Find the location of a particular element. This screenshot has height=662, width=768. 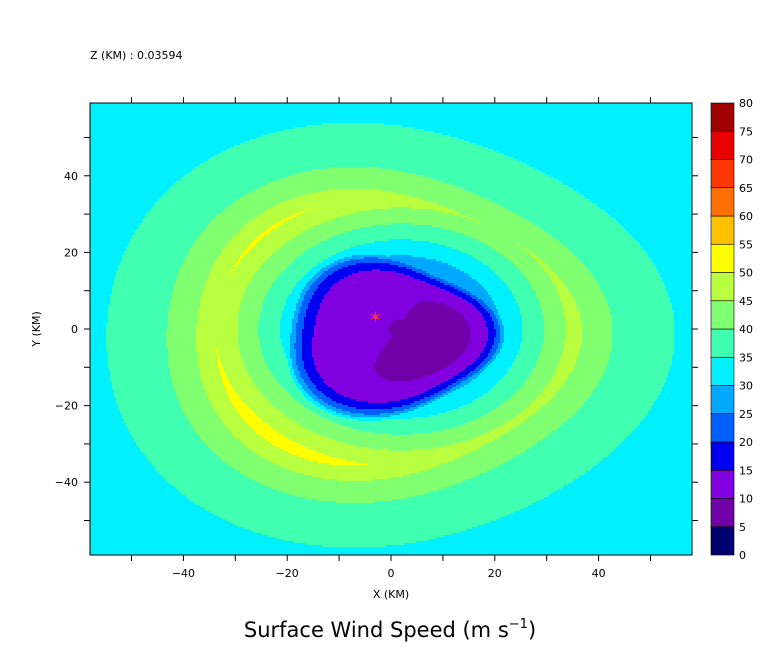

height-annotation: Z (KM) : 0.03594 is located at coordinates (136, 55).